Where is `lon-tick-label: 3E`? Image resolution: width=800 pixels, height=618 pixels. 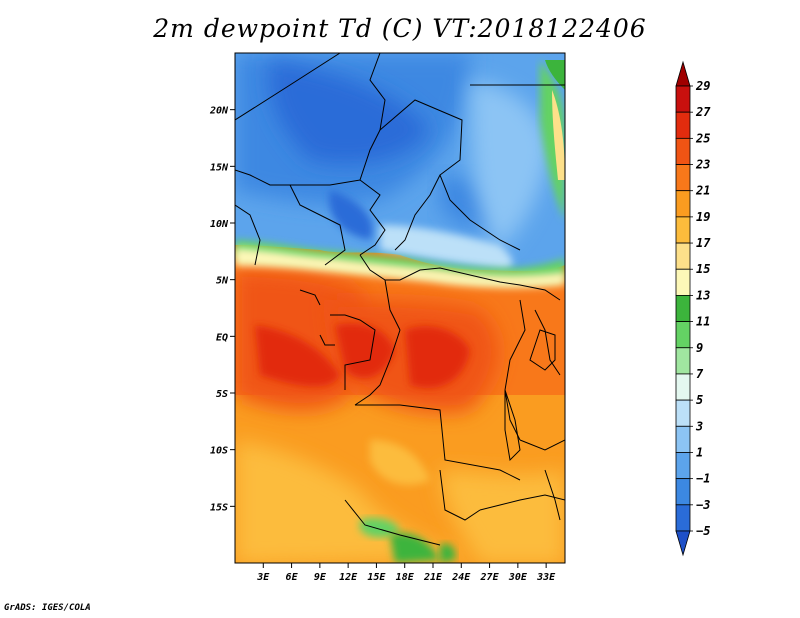 lon-tick-label: 3E is located at coordinates (263, 577).